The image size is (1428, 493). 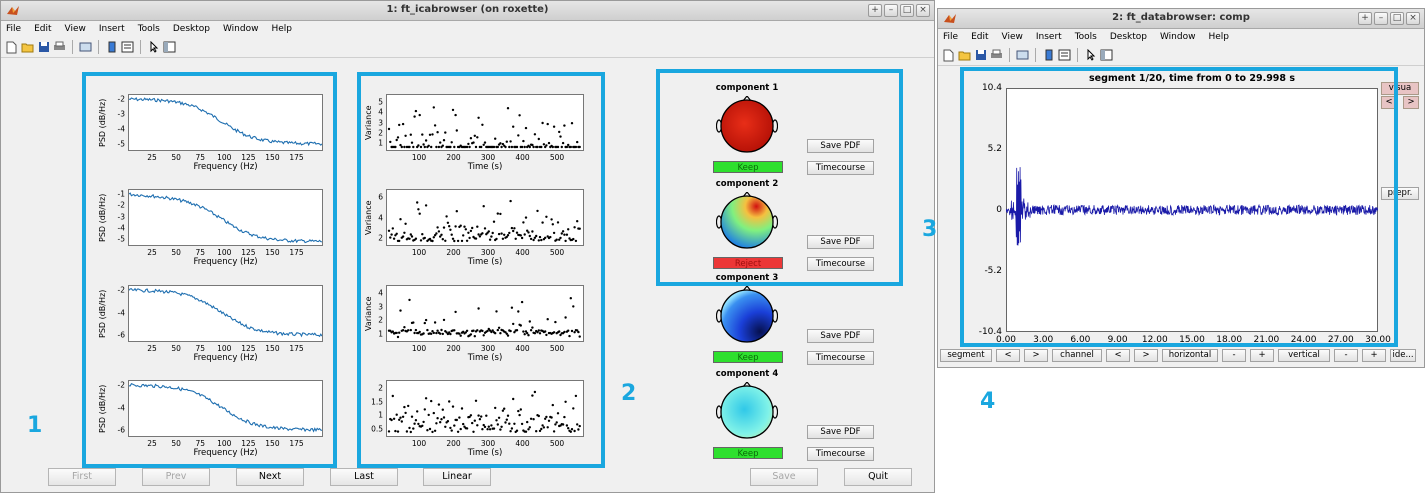 What do you see at coordinates (1400, 88) in the screenshot?
I see `visual-button: visua` at bounding box center [1400, 88].